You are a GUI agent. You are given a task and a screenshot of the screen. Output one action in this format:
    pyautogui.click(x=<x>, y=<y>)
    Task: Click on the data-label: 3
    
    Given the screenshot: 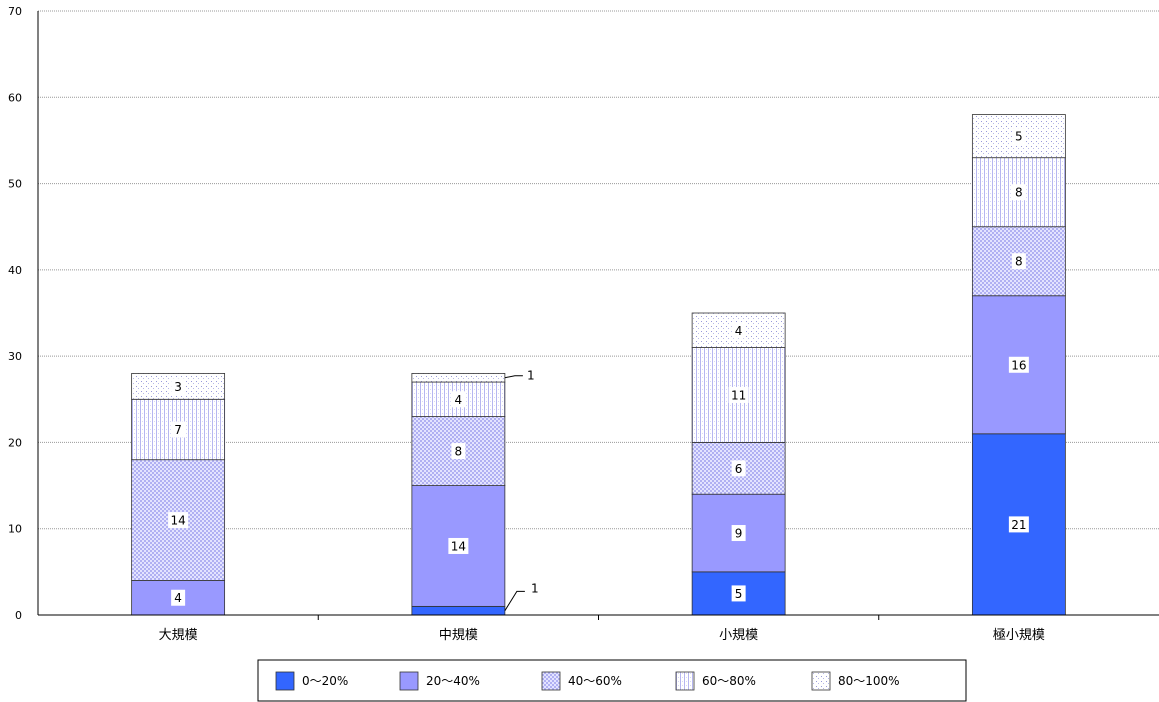 What is the action you would take?
    pyautogui.click(x=178, y=387)
    